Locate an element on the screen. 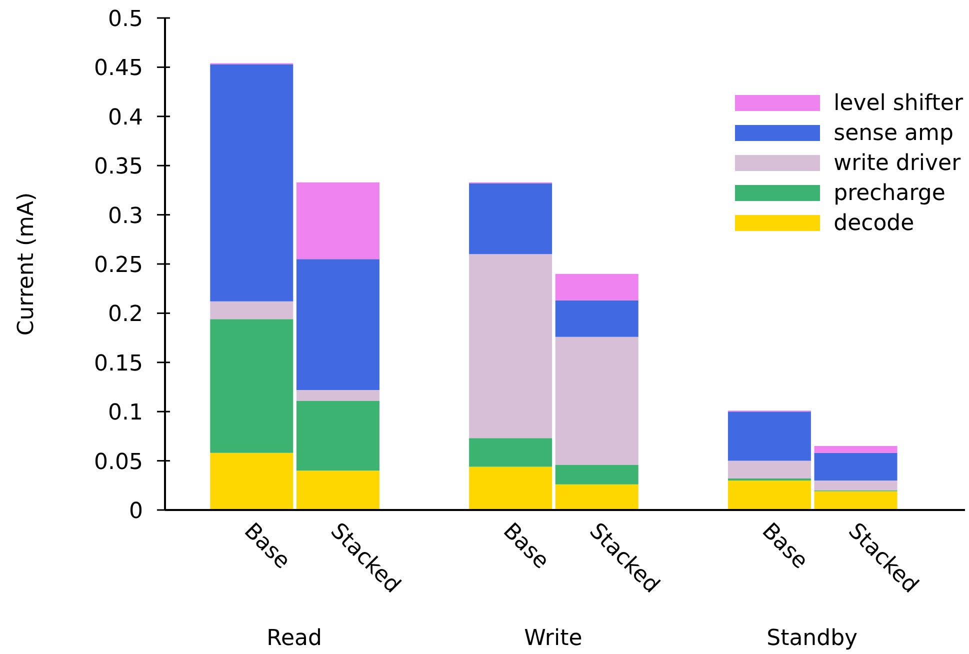  y-tick-label: 0.05 is located at coordinates (118, 462).